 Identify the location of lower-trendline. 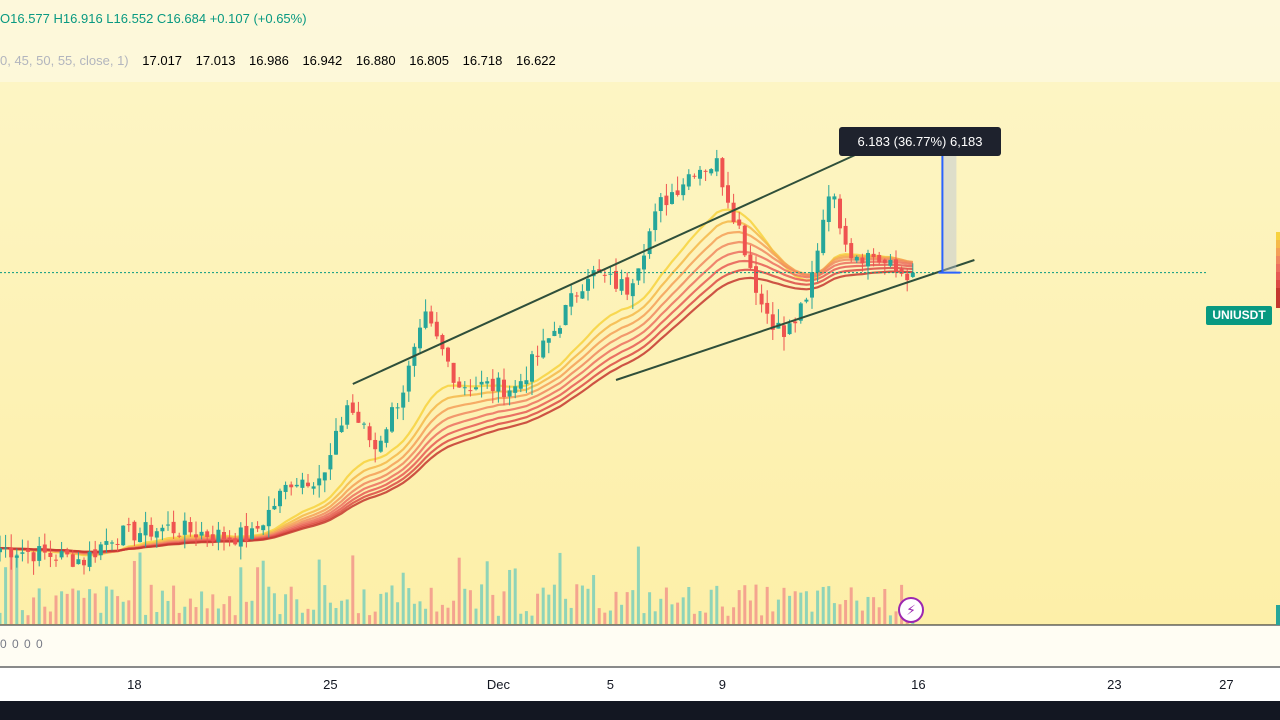
(795, 320).